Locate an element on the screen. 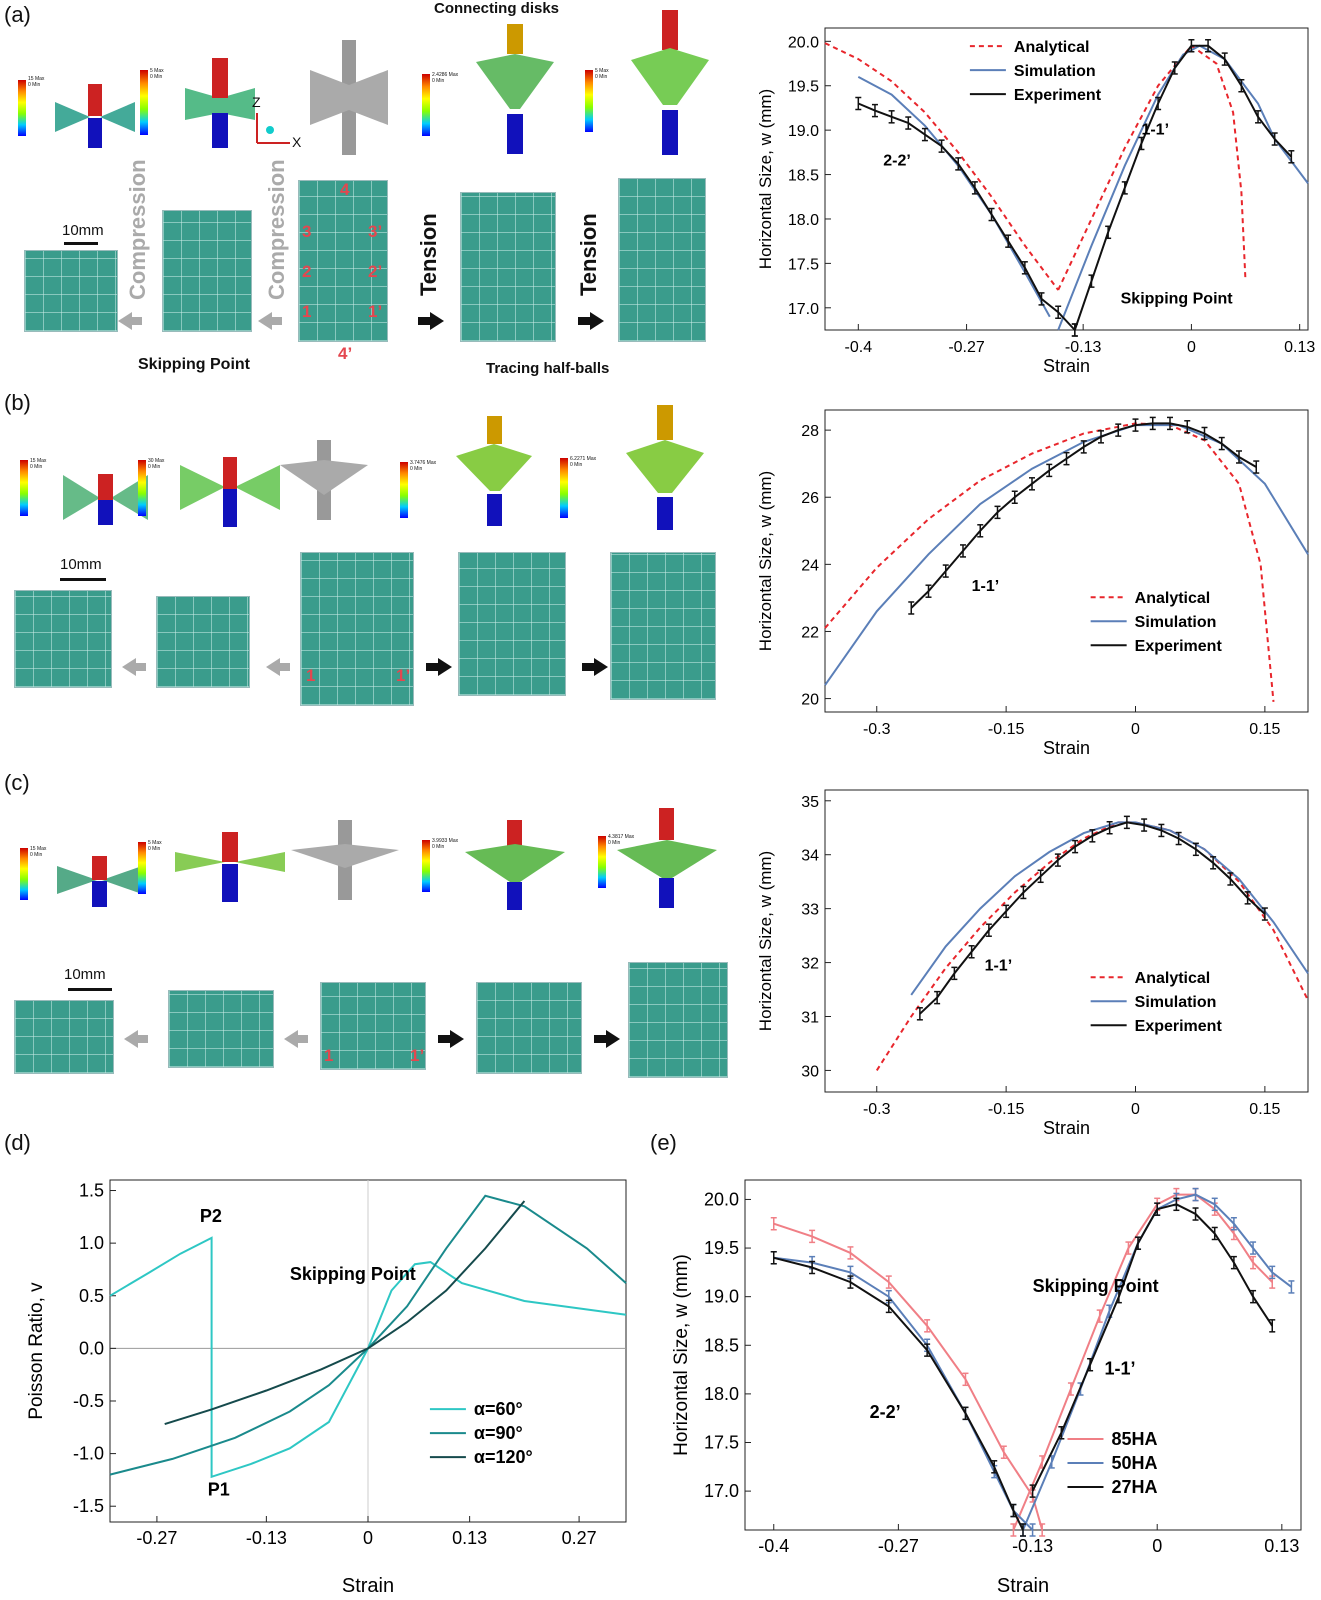 This screenshot has height=1600, width=1321. chart-e-xtick-label: -0.13 is located at coordinates (1032, 1546).